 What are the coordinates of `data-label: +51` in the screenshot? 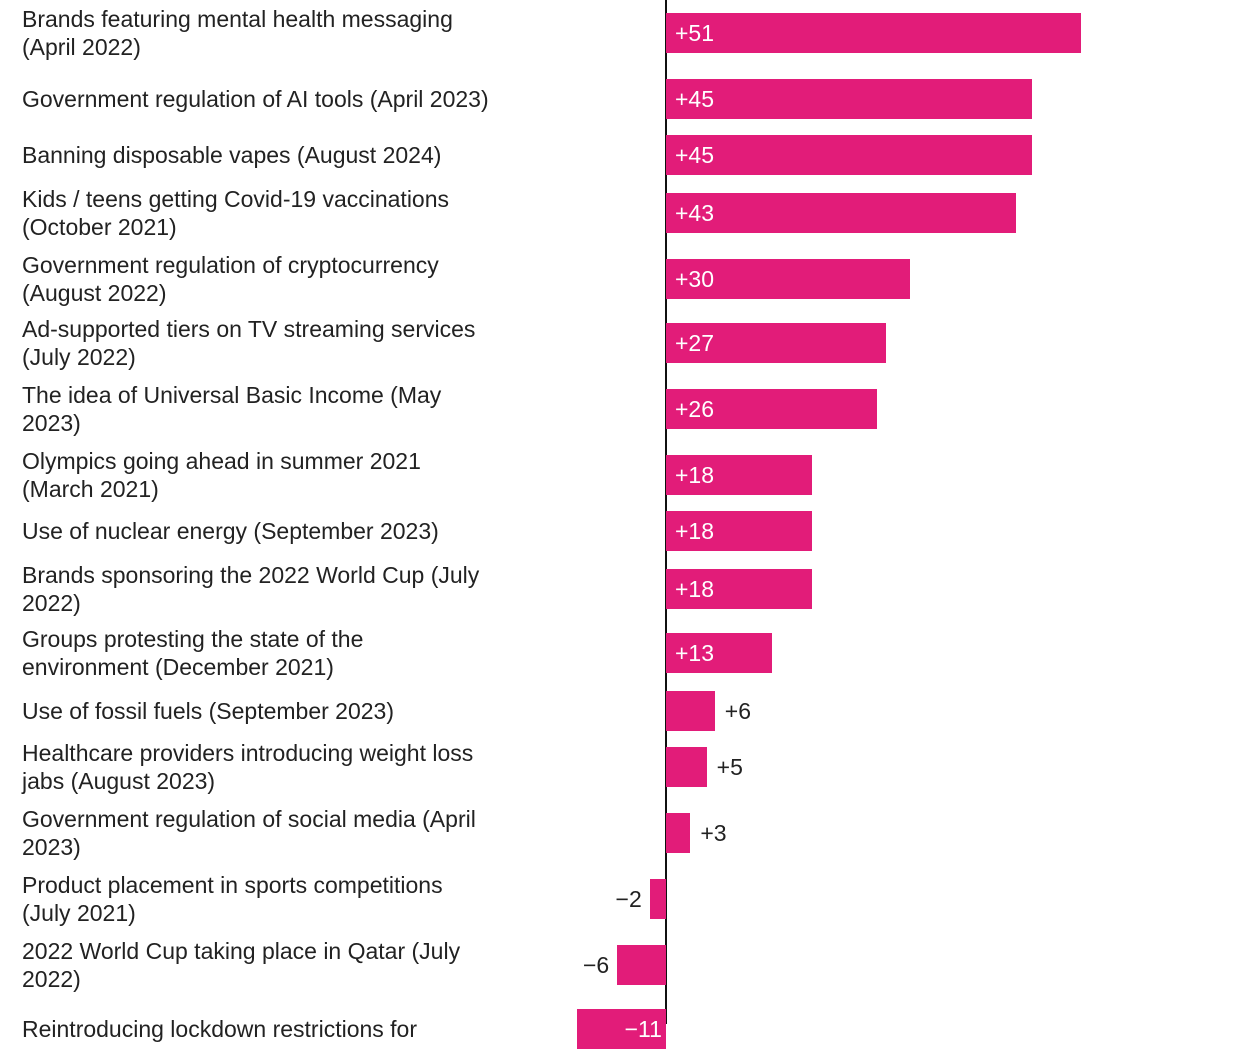 It's located at (695, 33).